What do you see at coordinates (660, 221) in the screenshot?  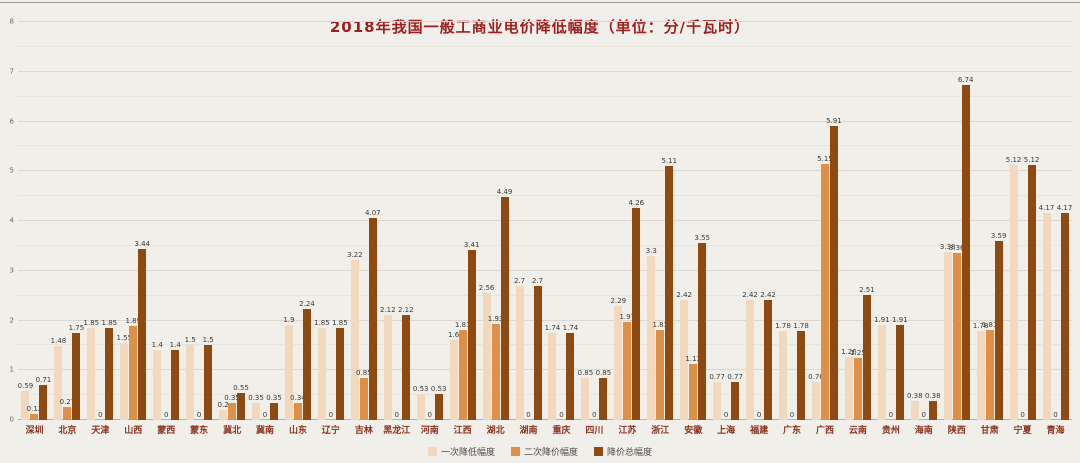 I see `bar-group-浙江: 3.3 1.81 5.11` at bounding box center [660, 221].